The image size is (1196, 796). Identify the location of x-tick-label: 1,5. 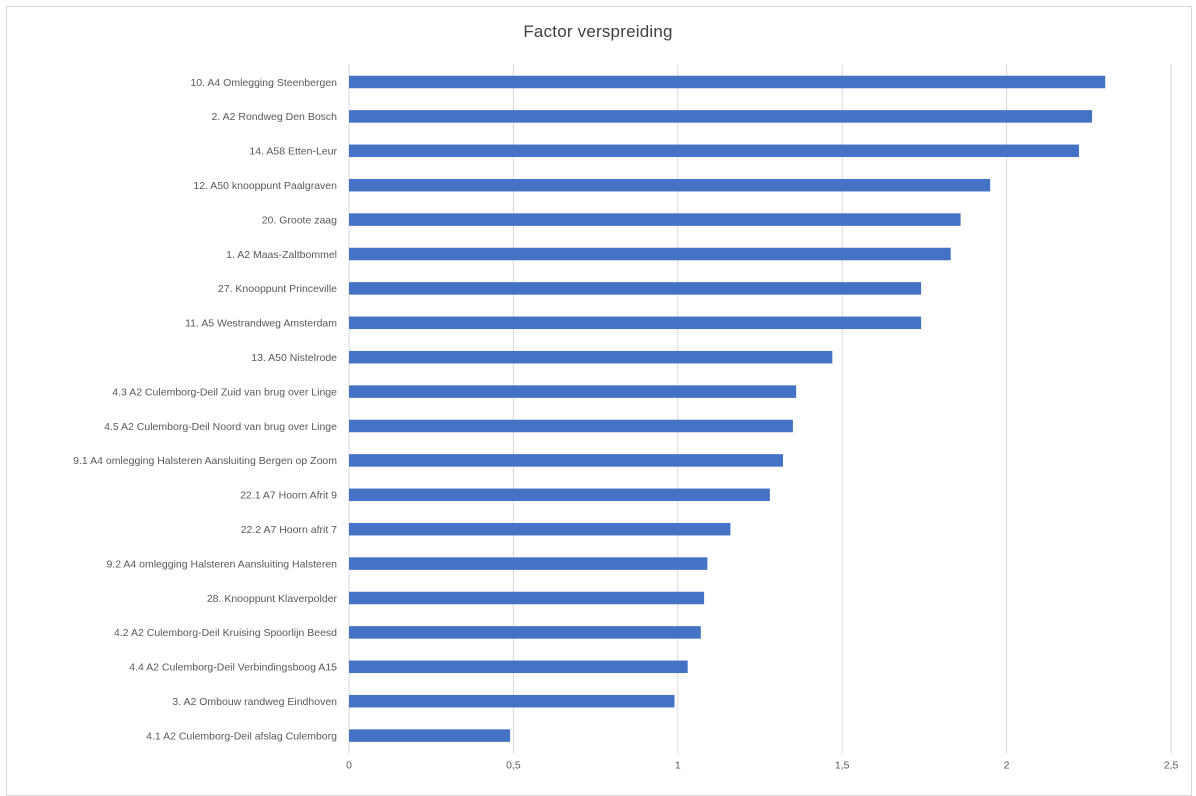
(842, 766).